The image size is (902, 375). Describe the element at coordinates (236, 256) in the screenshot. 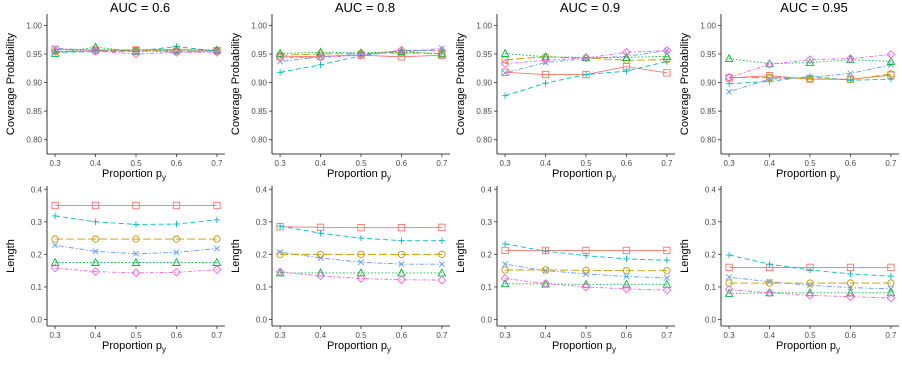

I see `y-axis-title: Length` at that location.